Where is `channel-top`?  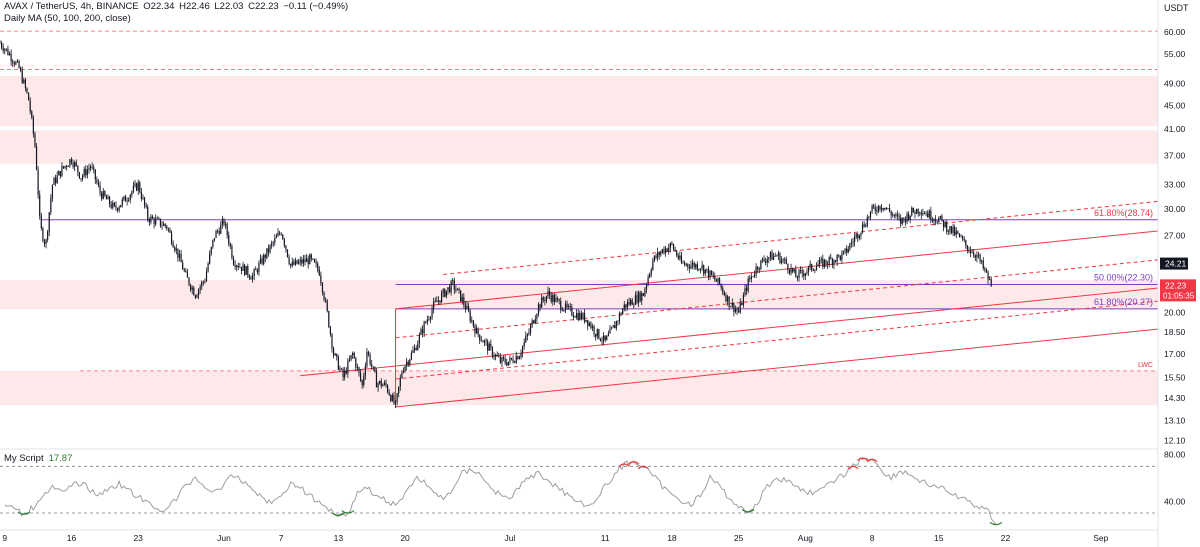
channel-top is located at coordinates (777, 270).